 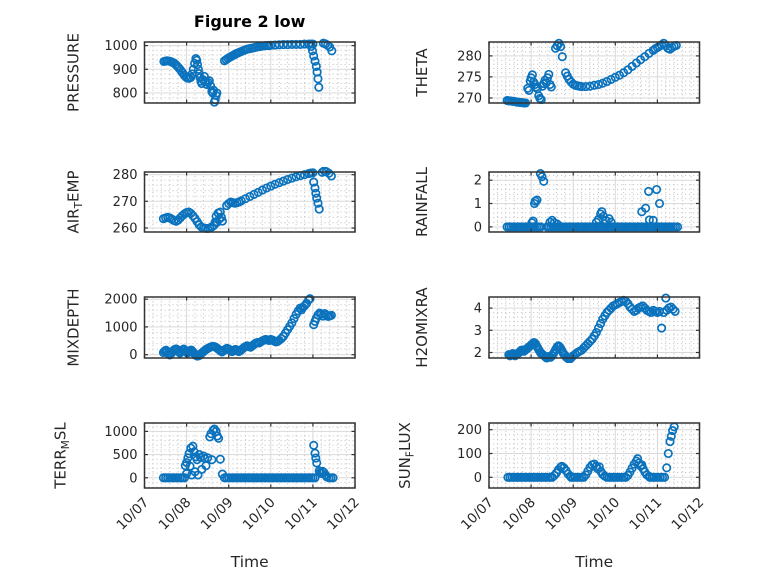 What do you see at coordinates (593, 562) in the screenshot?
I see `x-axis-label-right: Time` at bounding box center [593, 562].